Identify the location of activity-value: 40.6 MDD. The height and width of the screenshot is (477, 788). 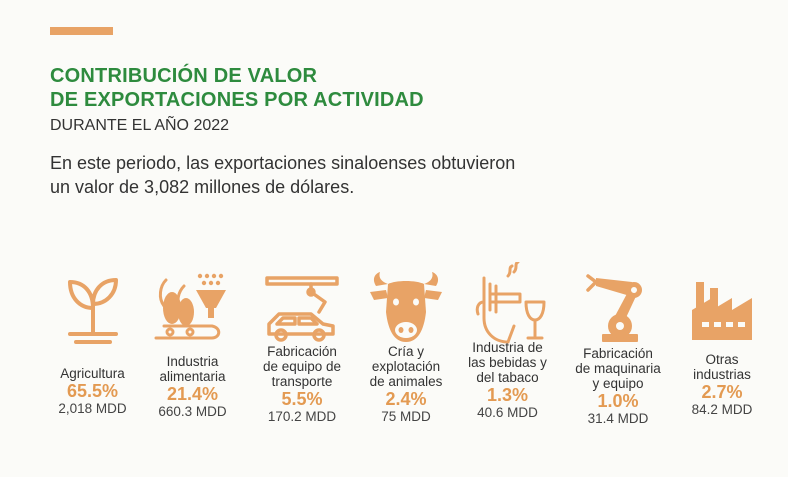
(507, 412).